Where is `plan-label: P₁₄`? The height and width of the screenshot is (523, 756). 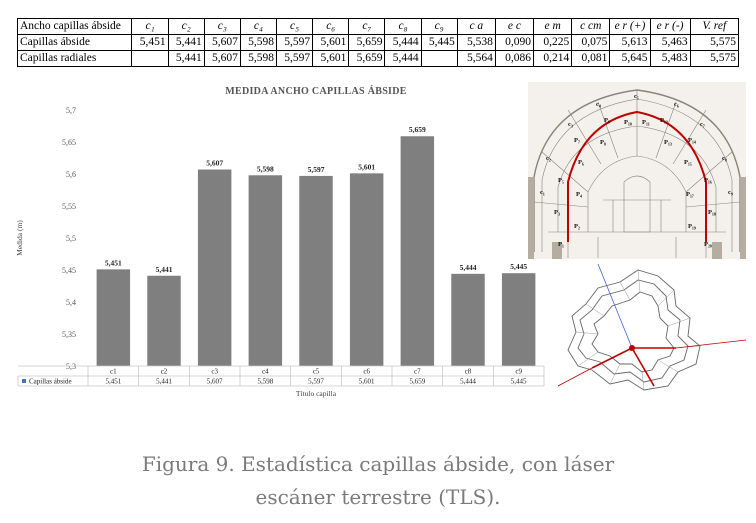 plan-label: P₁₄ is located at coordinates (692, 140).